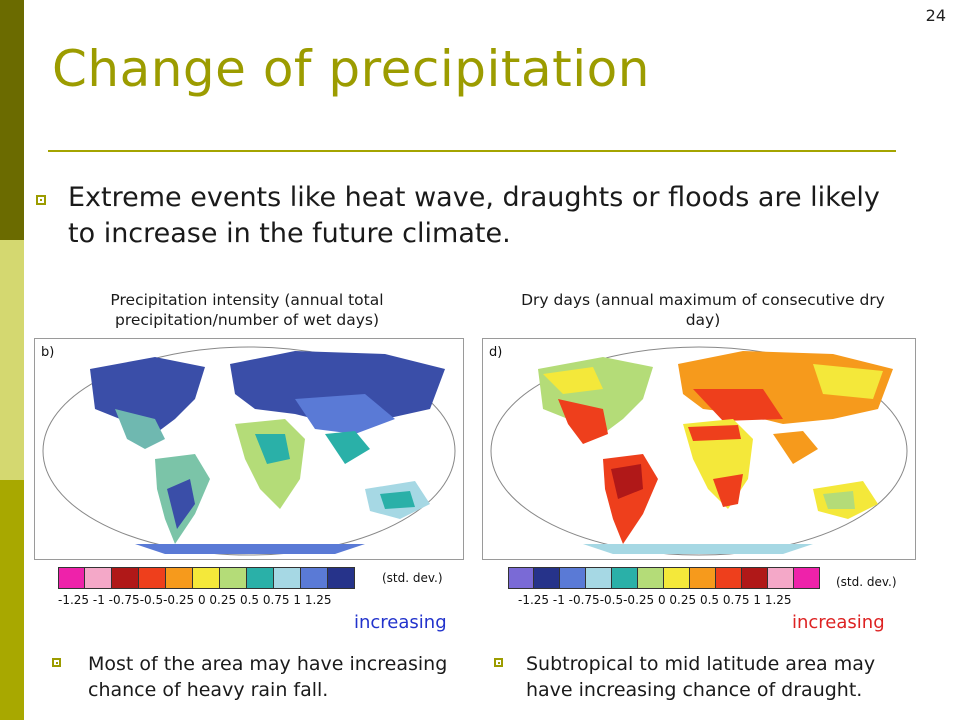 This screenshot has height=720, width=960. I want to click on left-world-map-image, so click(249, 451).